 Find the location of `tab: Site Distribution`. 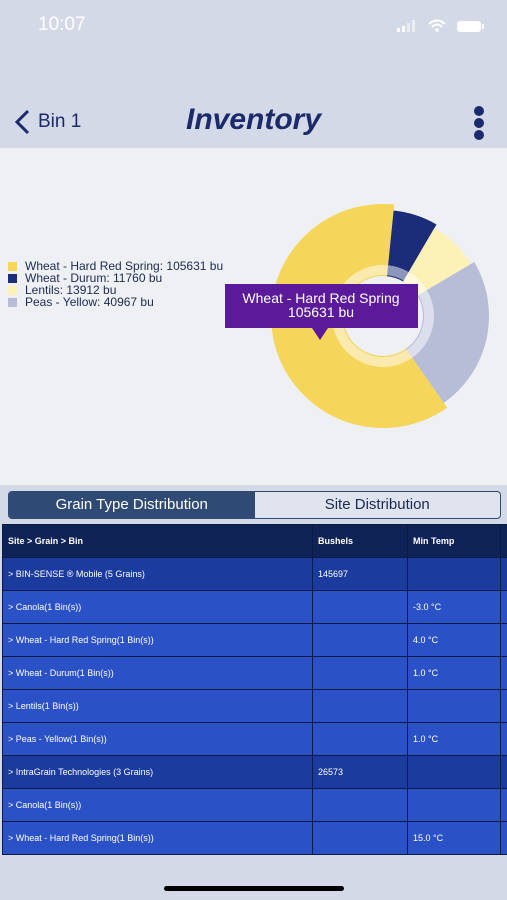

tab: Site Distribution is located at coordinates (377, 504).